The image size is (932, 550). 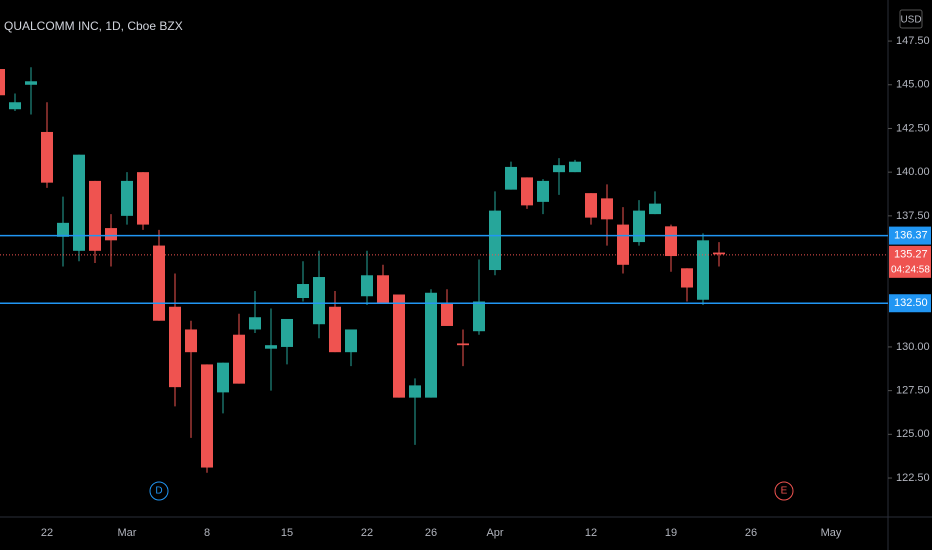 What do you see at coordinates (910, 269) in the screenshot?
I see `countdown: 04:24:58` at bounding box center [910, 269].